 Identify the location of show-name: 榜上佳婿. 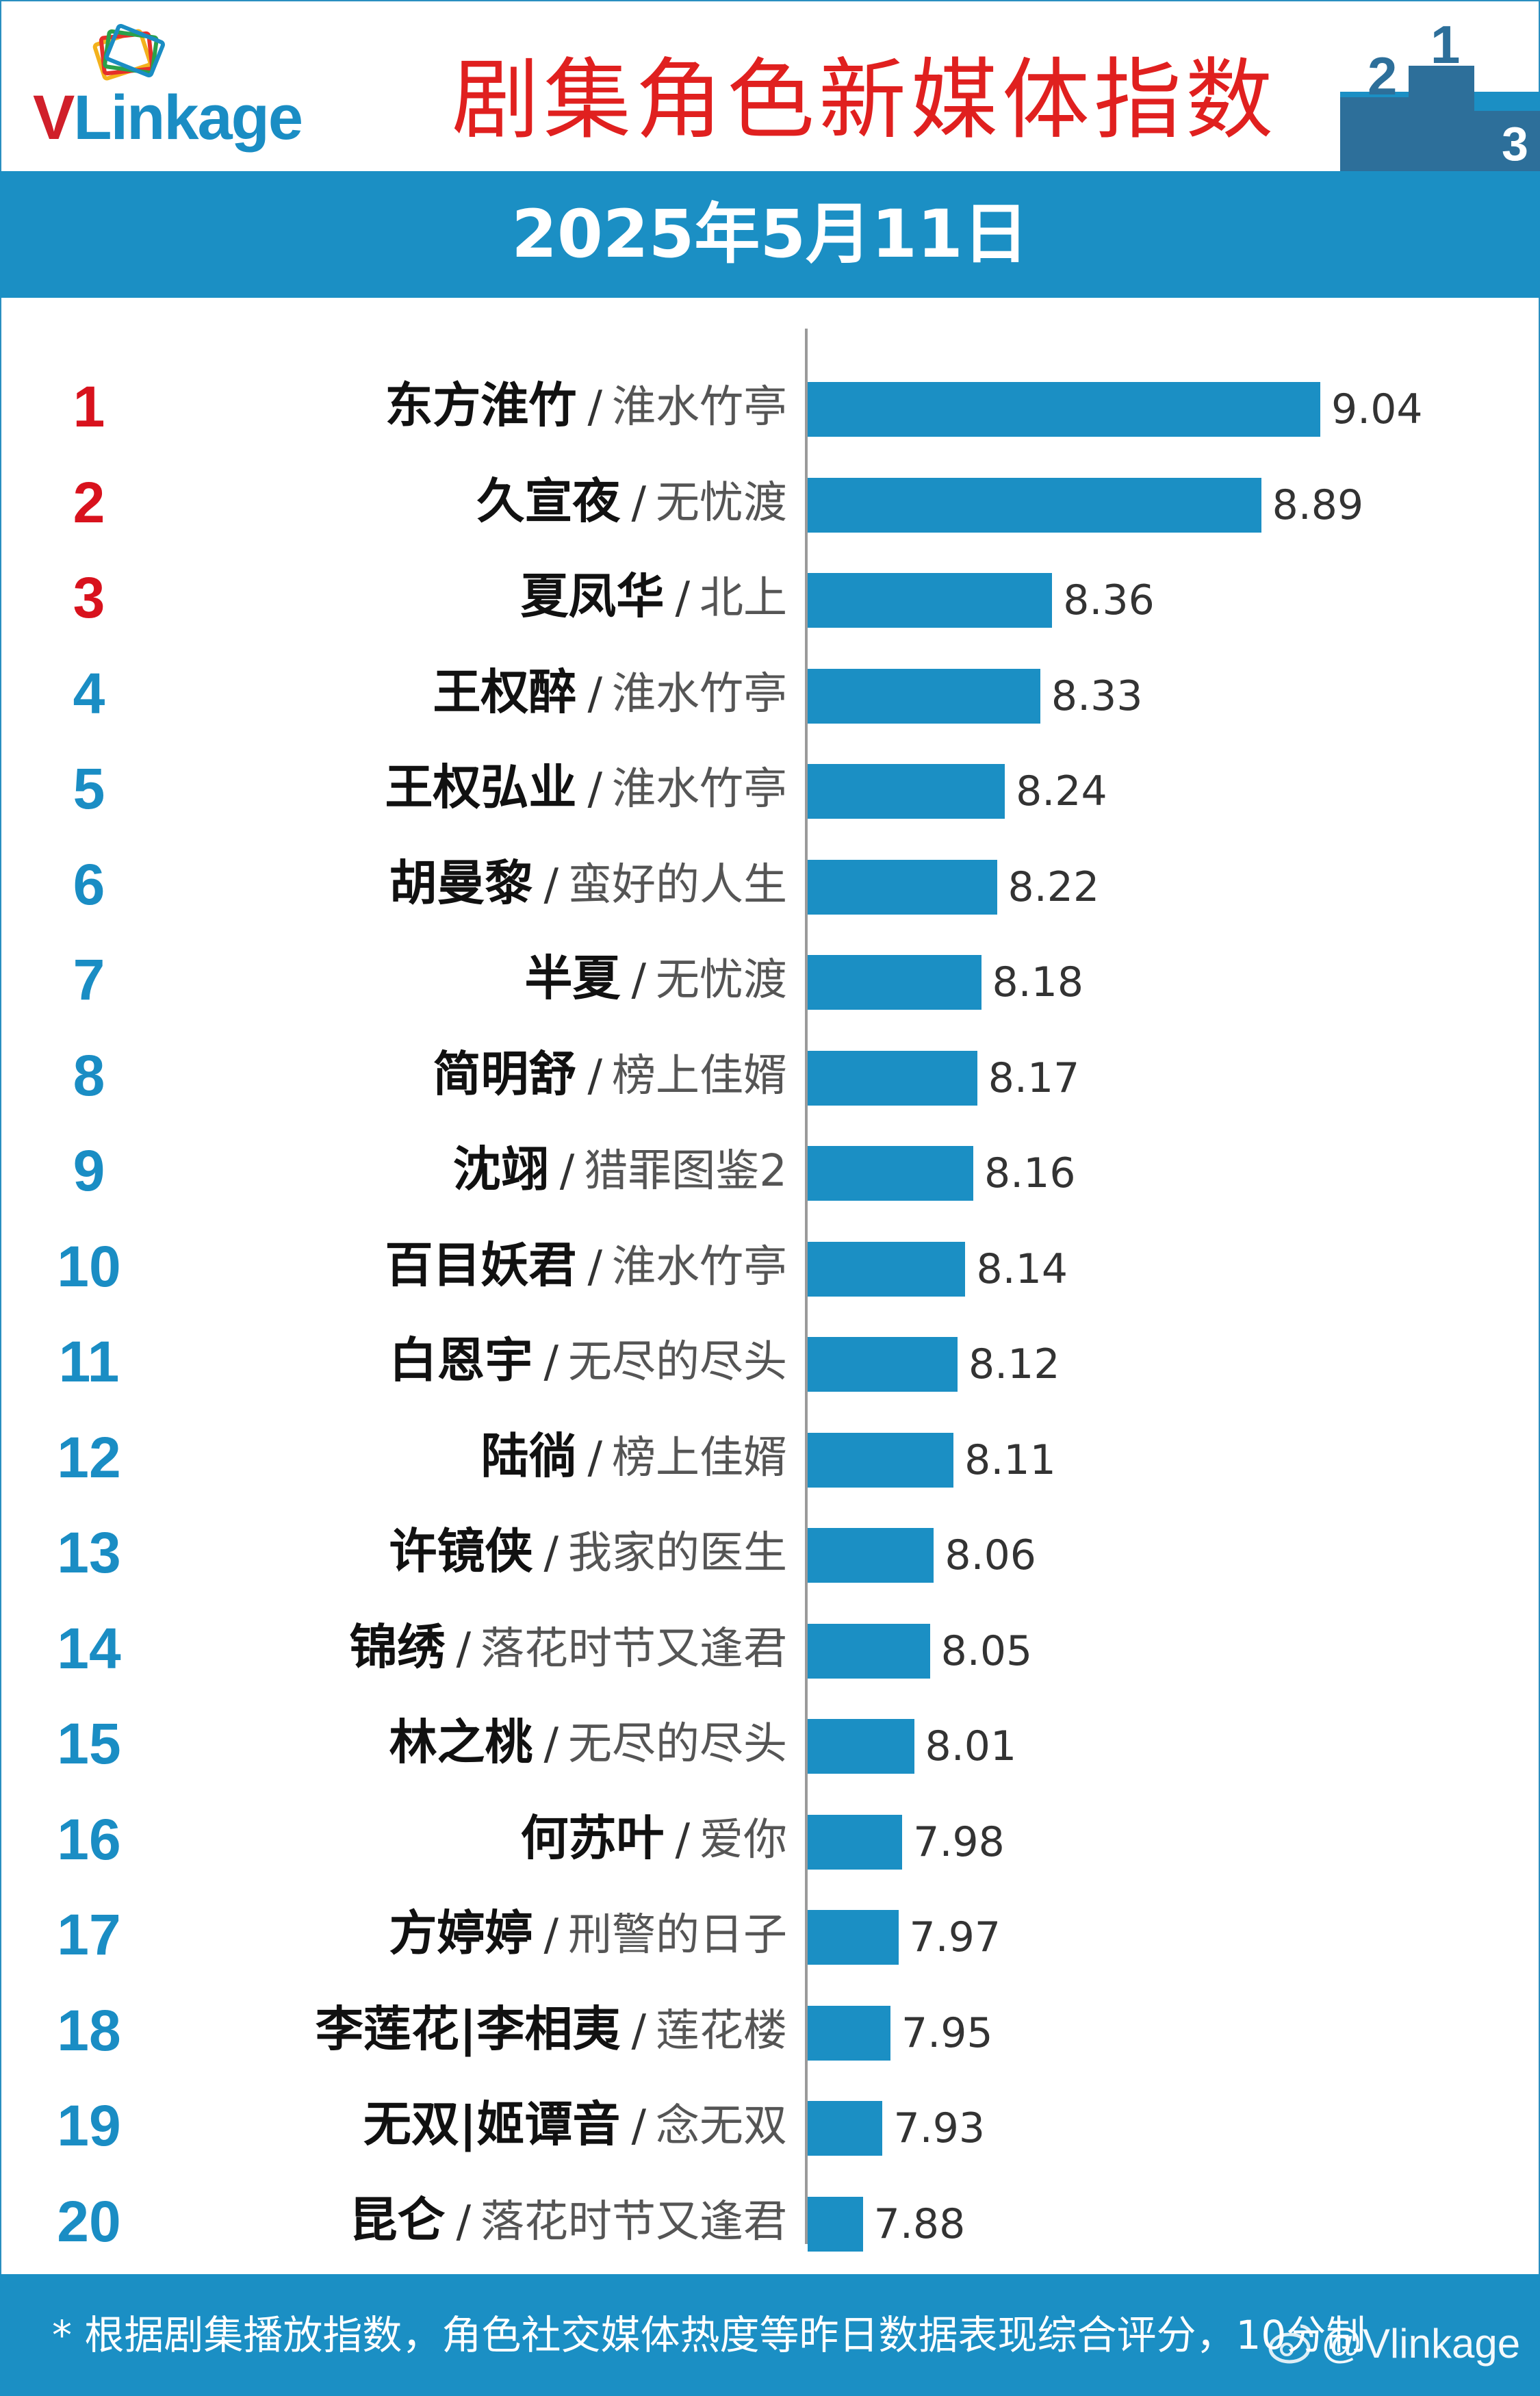
(699, 1457).